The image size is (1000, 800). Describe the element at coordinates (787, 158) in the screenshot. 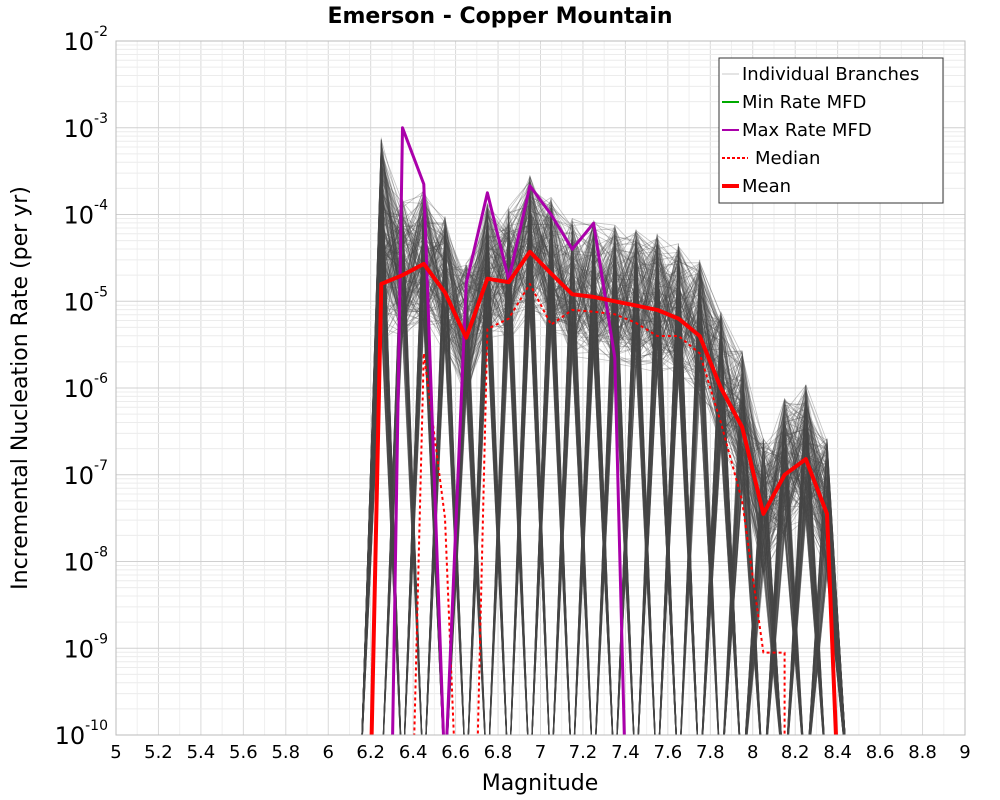

I see `legend-label: Median` at that location.